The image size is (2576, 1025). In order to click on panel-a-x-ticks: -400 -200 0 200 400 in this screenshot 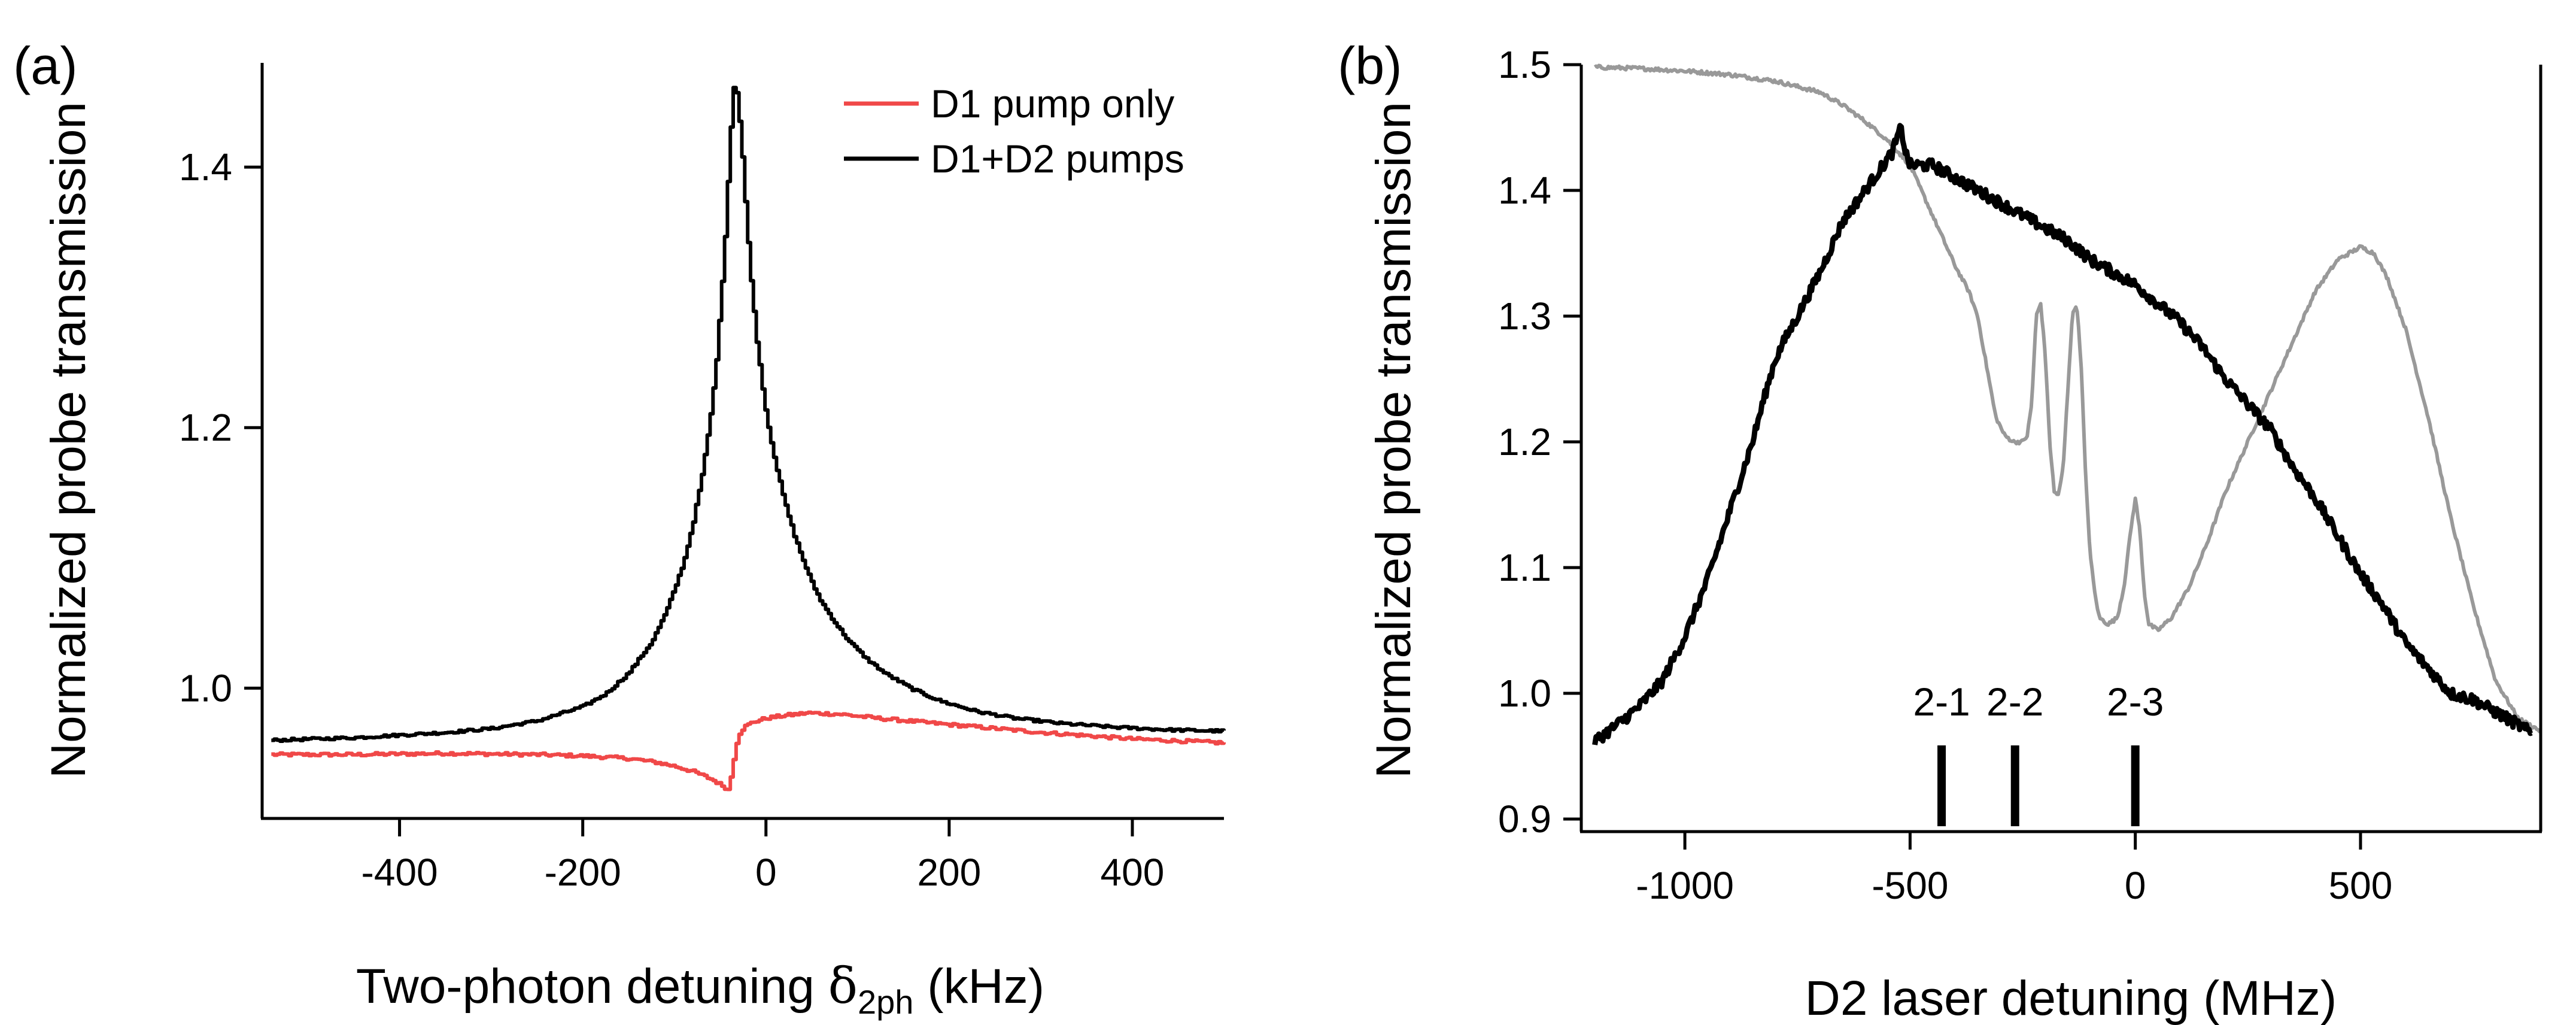, I will do `click(763, 856)`.